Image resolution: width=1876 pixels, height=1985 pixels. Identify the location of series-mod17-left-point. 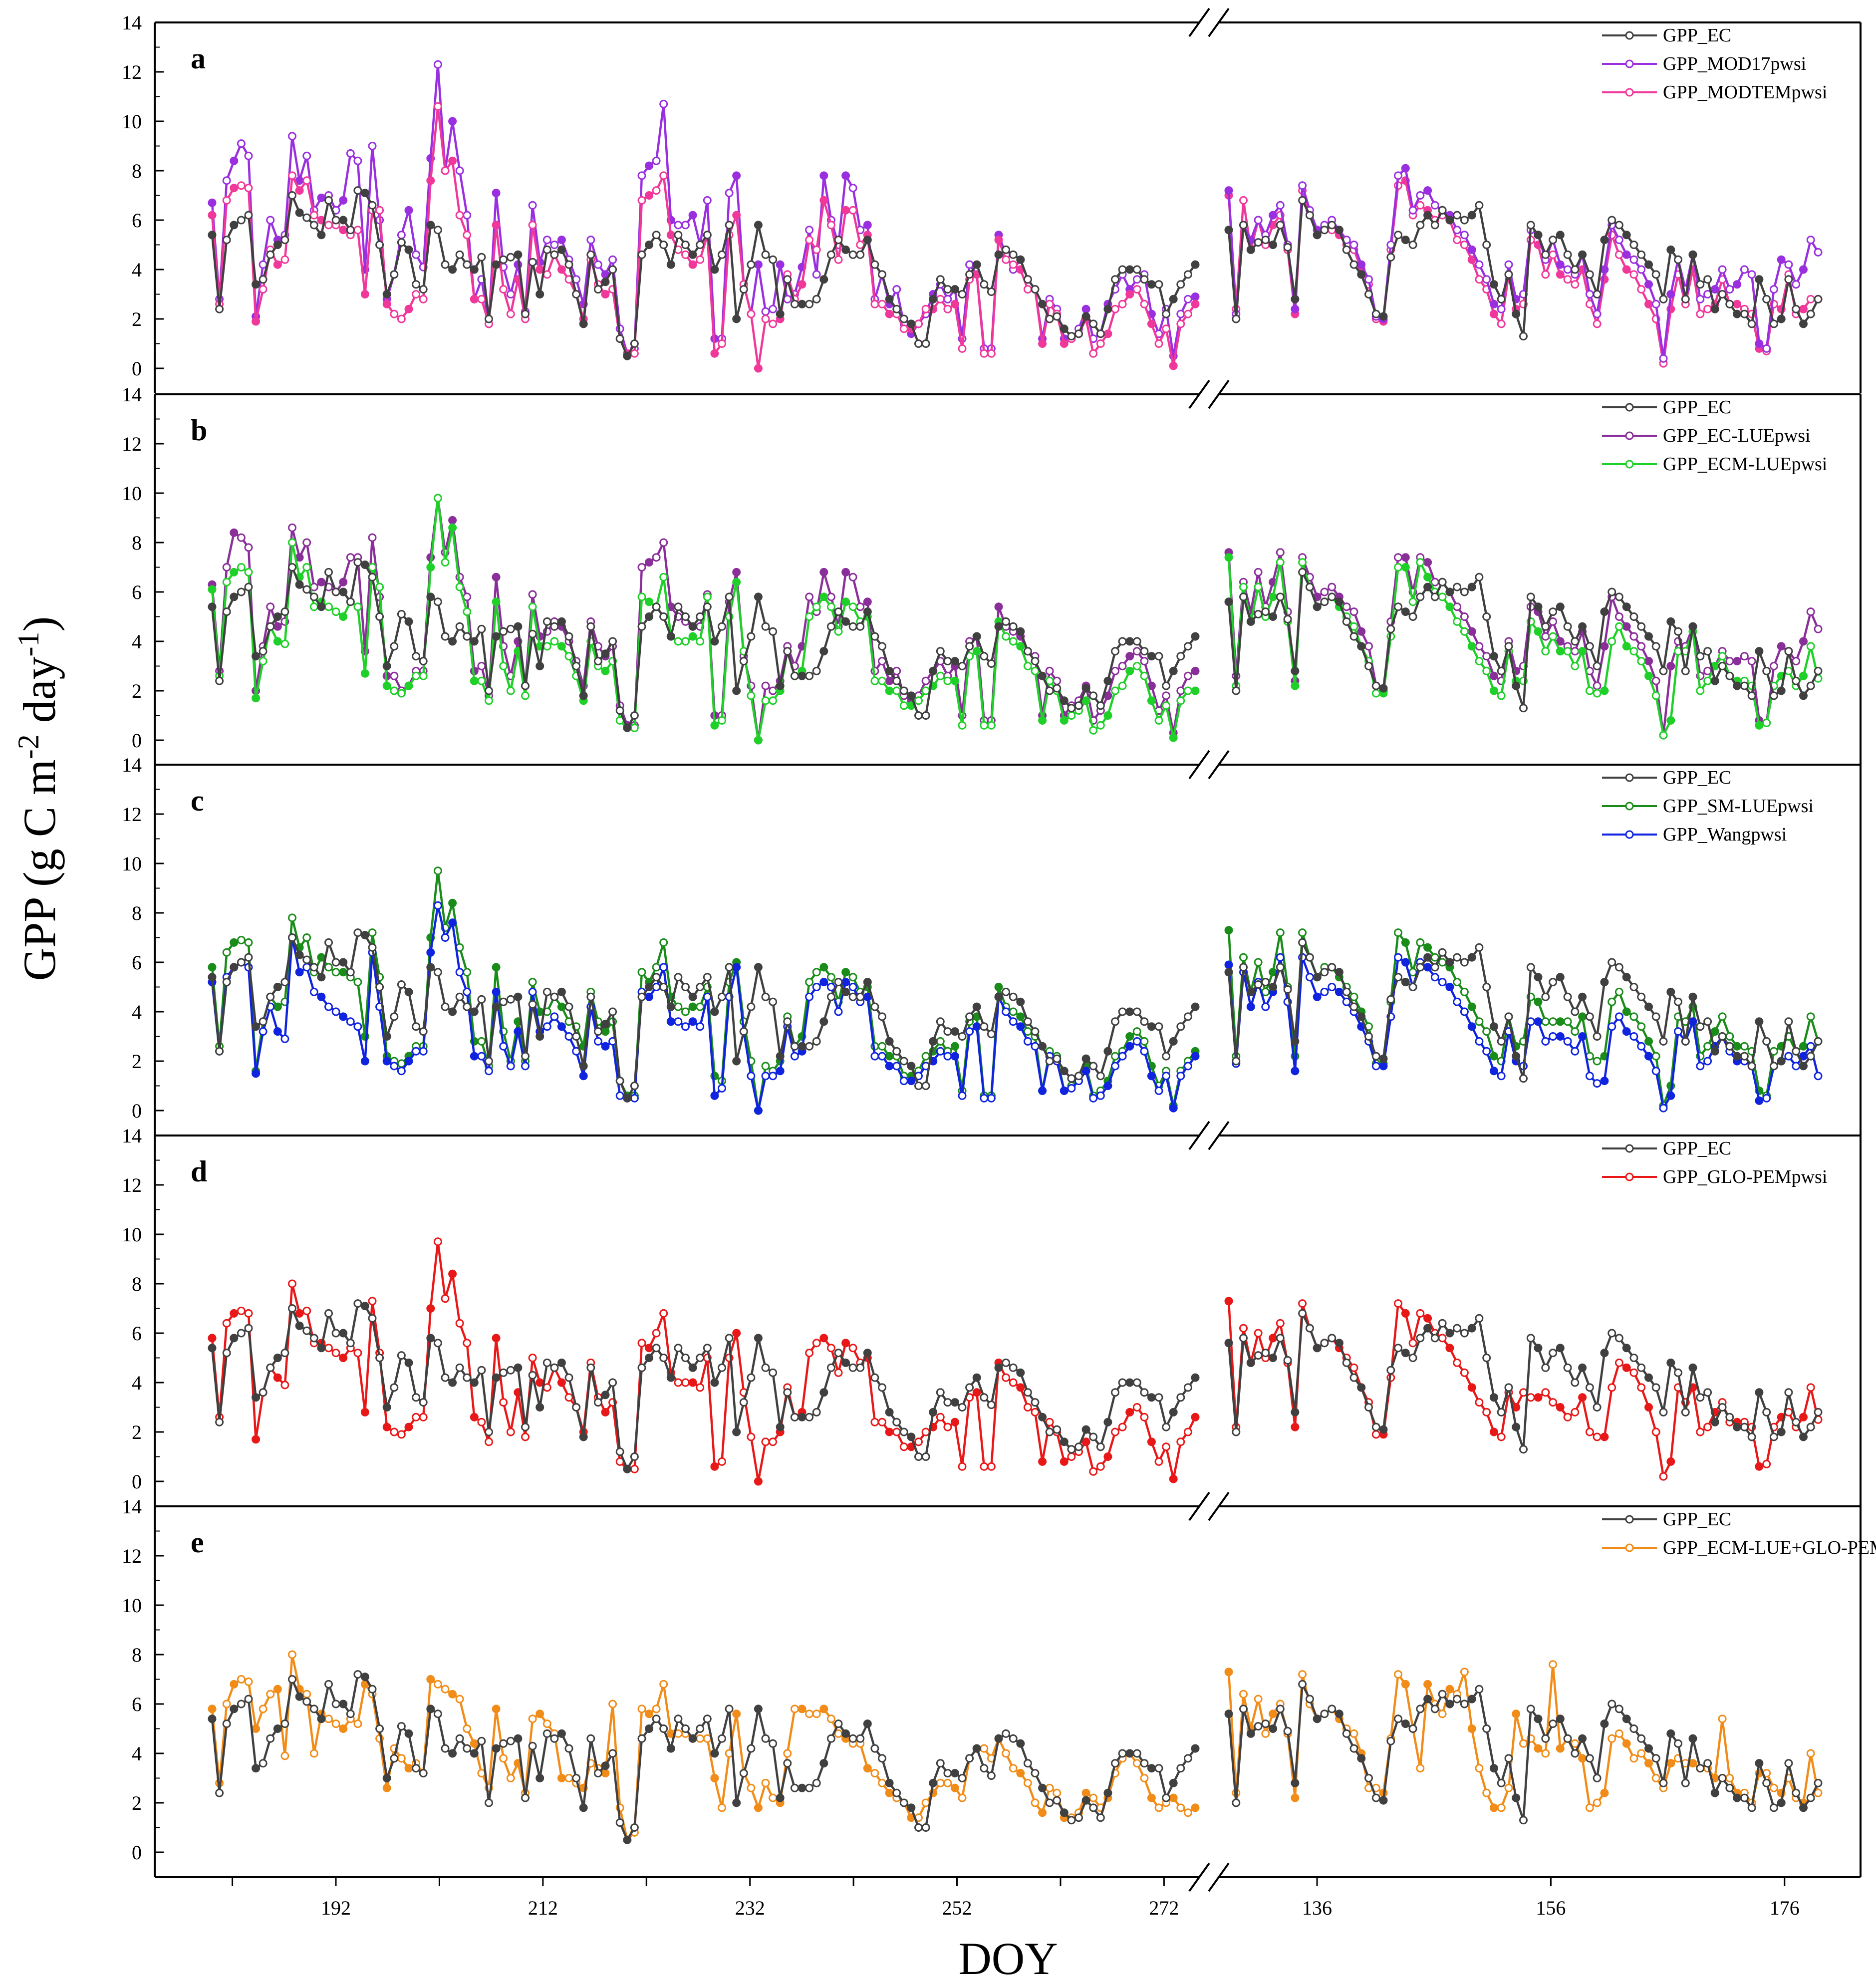
(241, 143).